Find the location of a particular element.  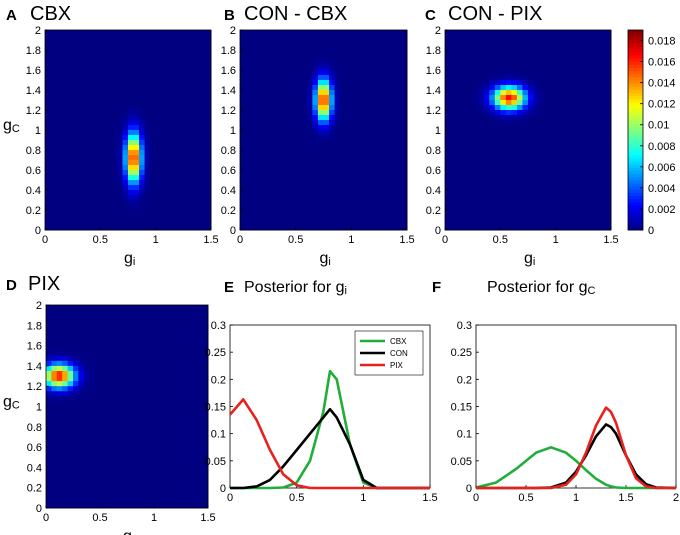

panel-b-y-tick-label: 1.8 is located at coordinates (228, 51).